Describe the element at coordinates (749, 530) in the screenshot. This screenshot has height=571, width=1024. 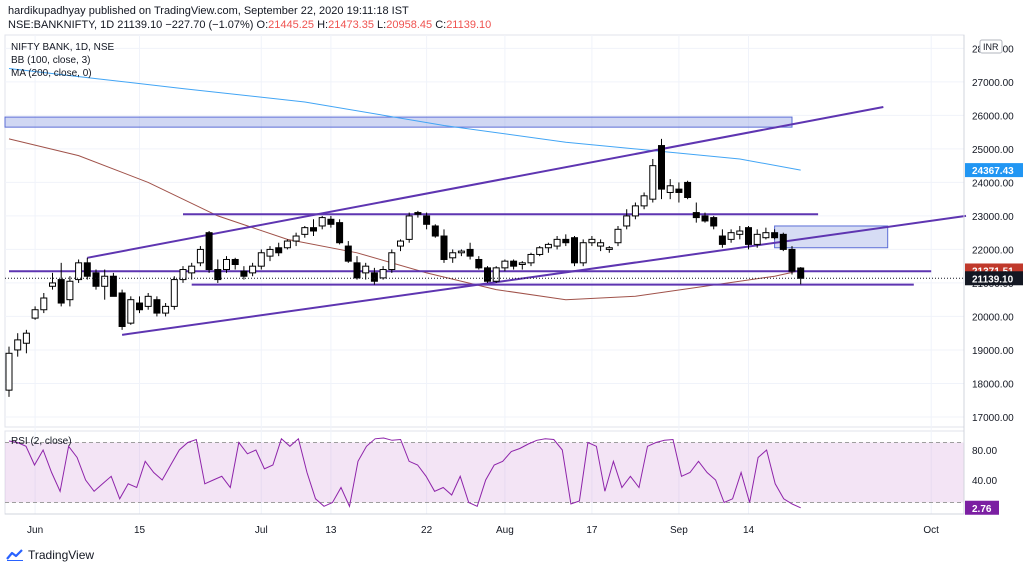
I see `x-tick-label: 14` at that location.